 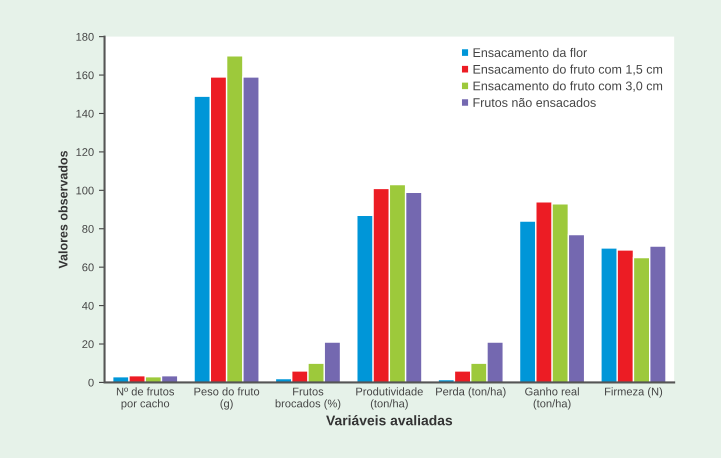 I want to click on y-tick-label: 120, so click(x=85, y=152).